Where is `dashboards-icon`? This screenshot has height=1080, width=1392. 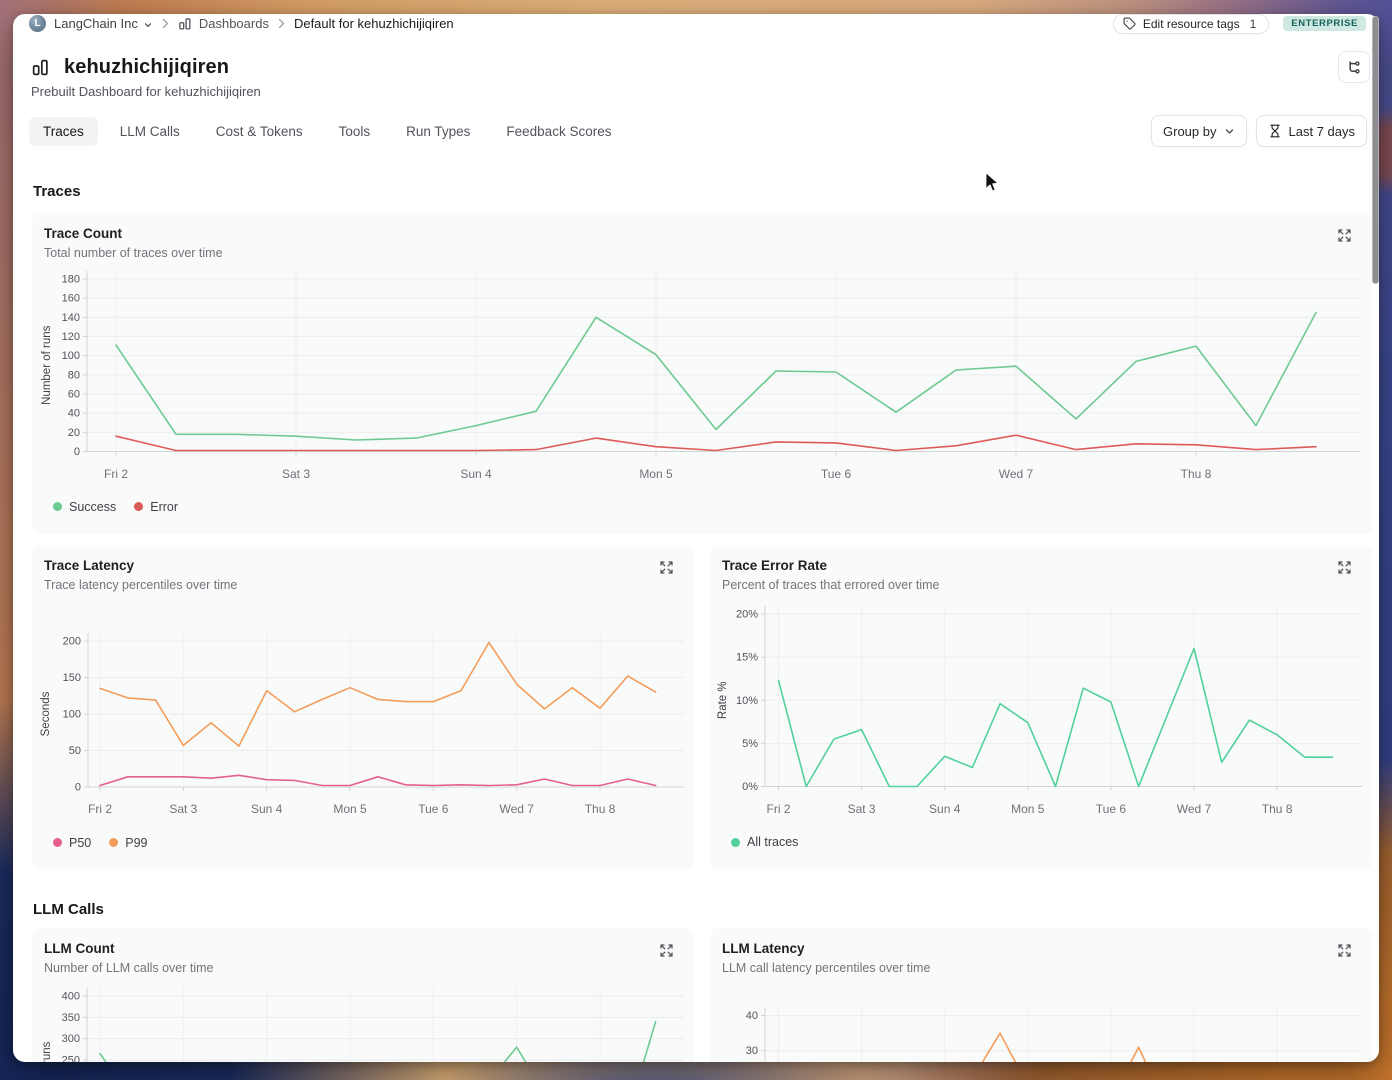
dashboards-icon is located at coordinates (185, 24).